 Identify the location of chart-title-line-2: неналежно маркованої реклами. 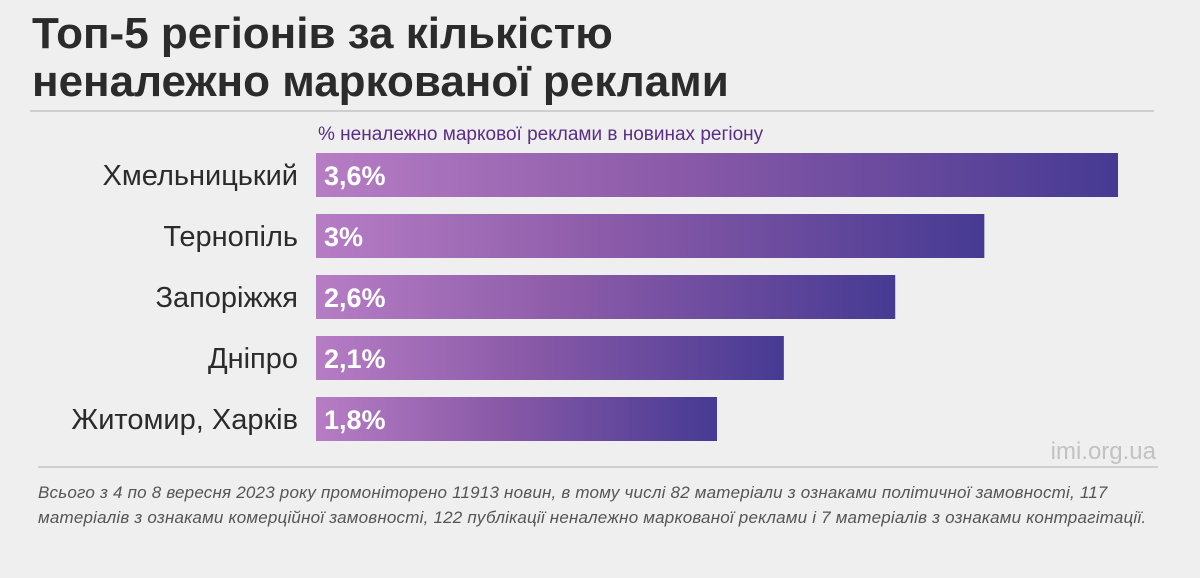
(380, 81).